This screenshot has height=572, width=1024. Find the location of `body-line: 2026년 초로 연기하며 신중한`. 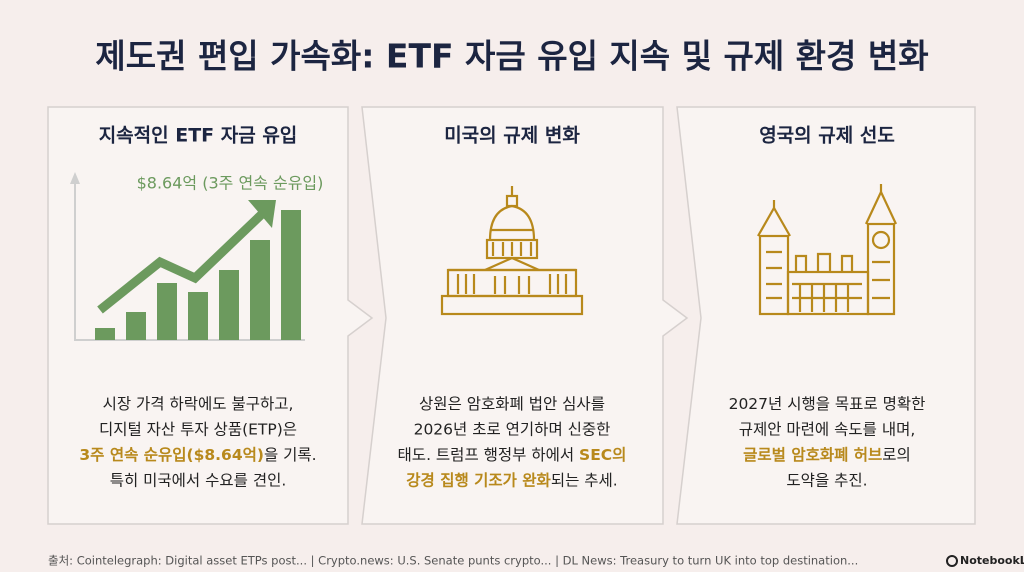

body-line: 2026년 초로 연기하며 신중한 is located at coordinates (512, 429).